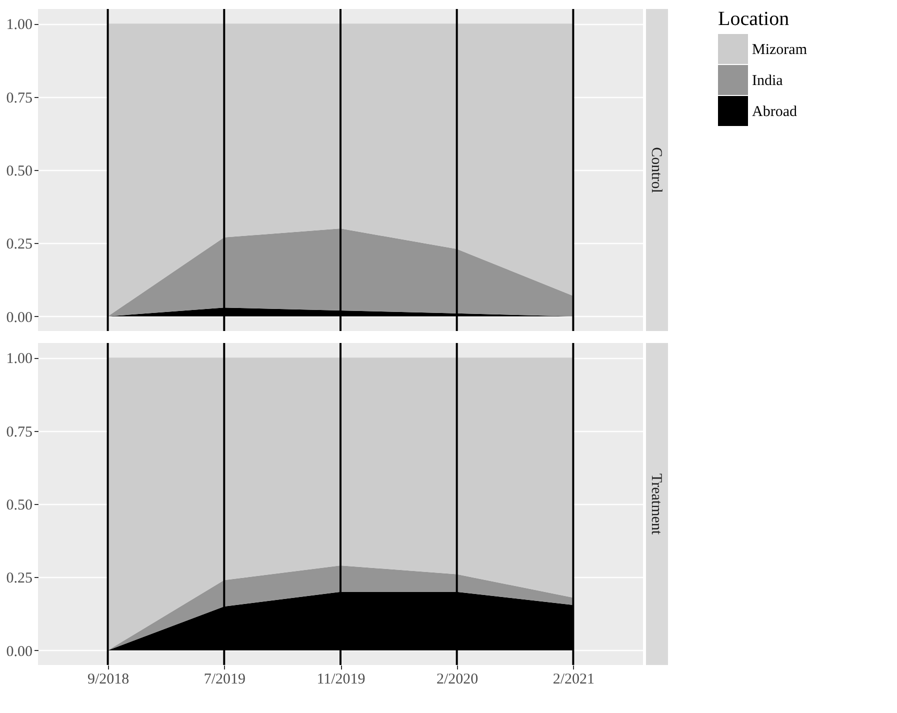  I want to click on x-tick-label: 2/2020, so click(457, 680).